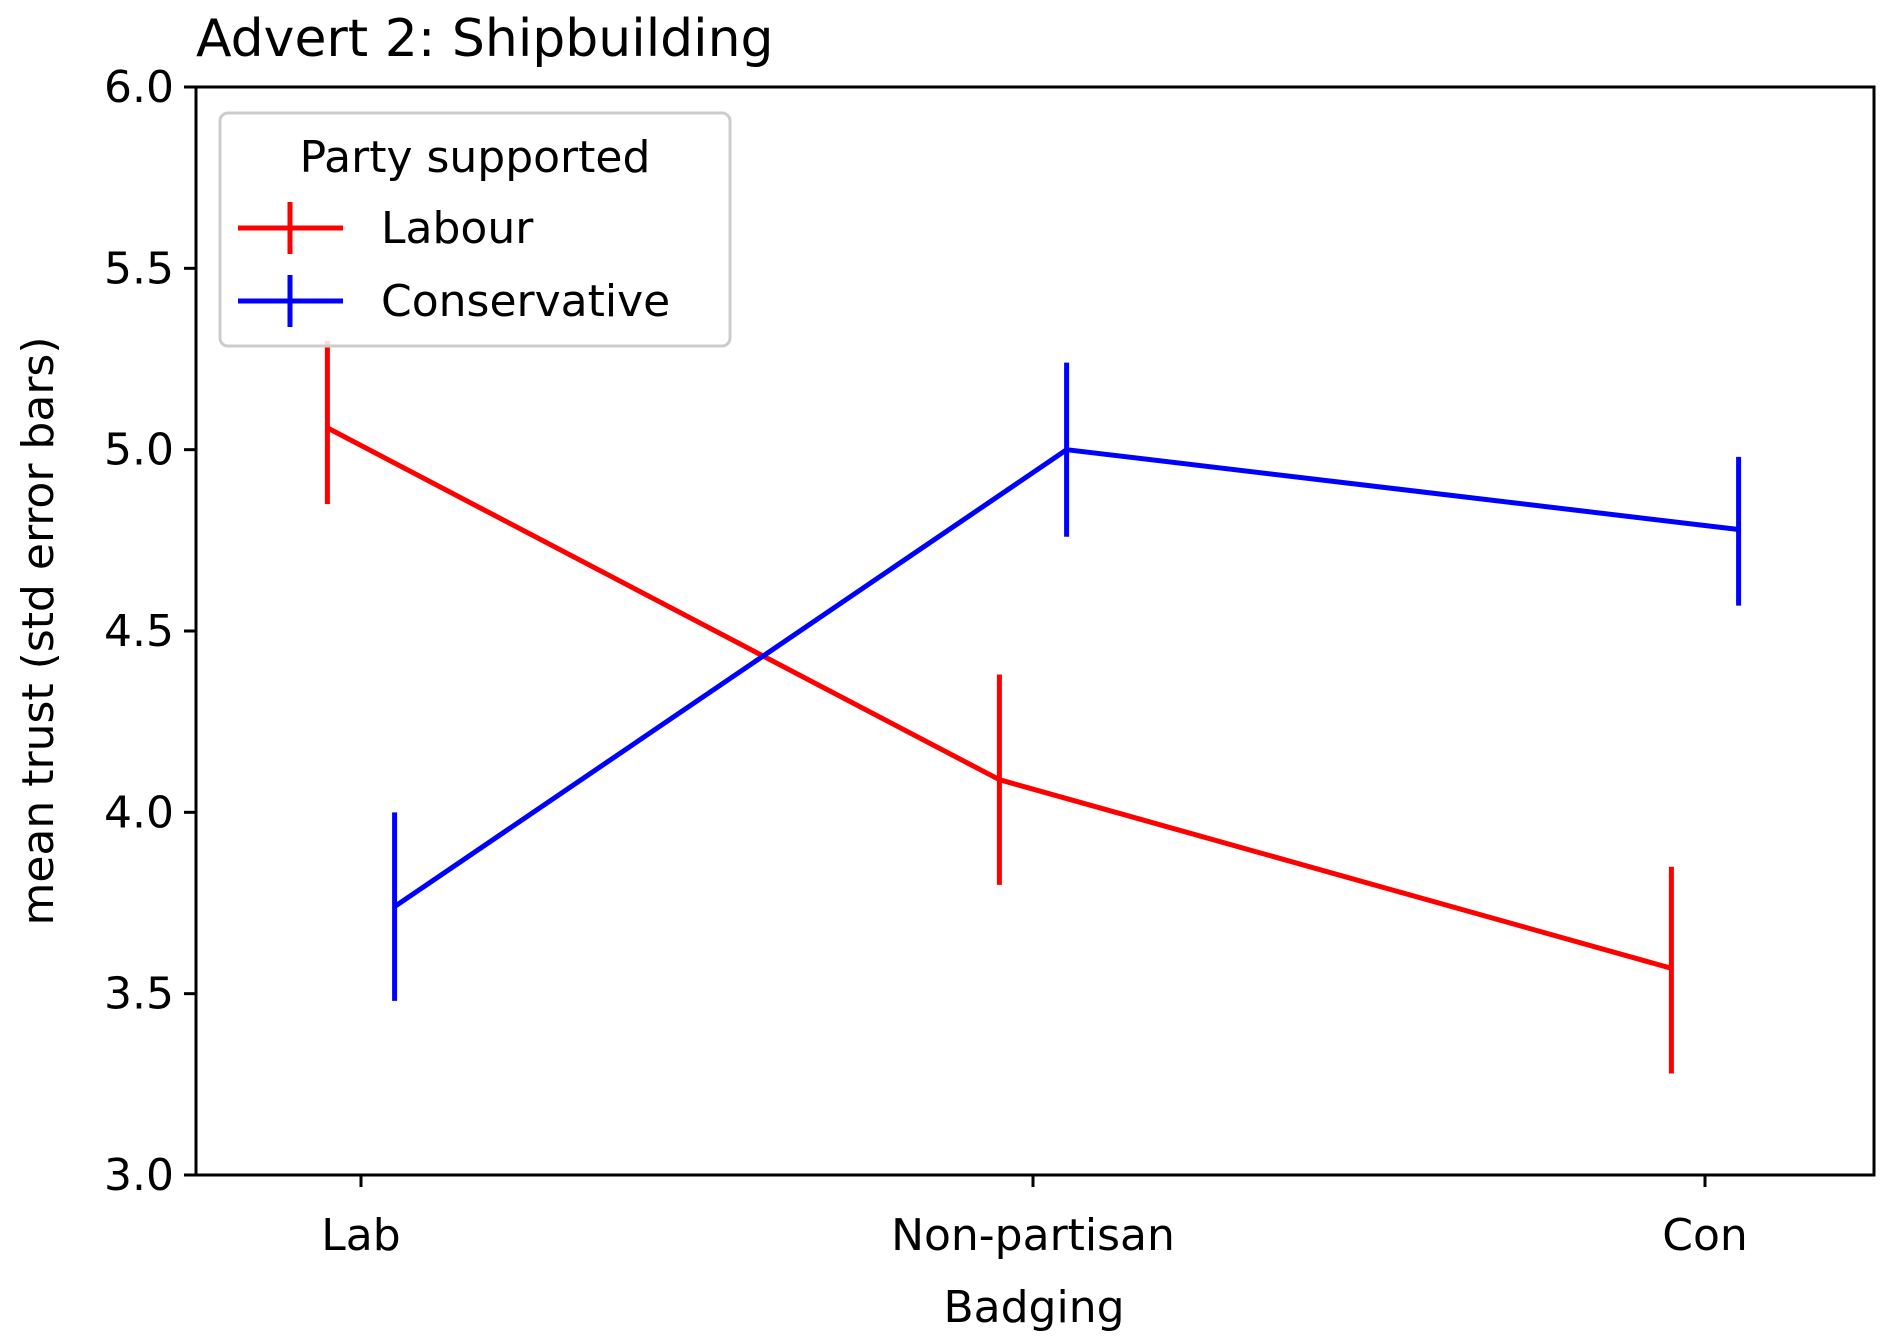 This screenshot has height=1343, width=1890. What do you see at coordinates (139, 631) in the screenshot?
I see `y-tick-label: 4.5` at bounding box center [139, 631].